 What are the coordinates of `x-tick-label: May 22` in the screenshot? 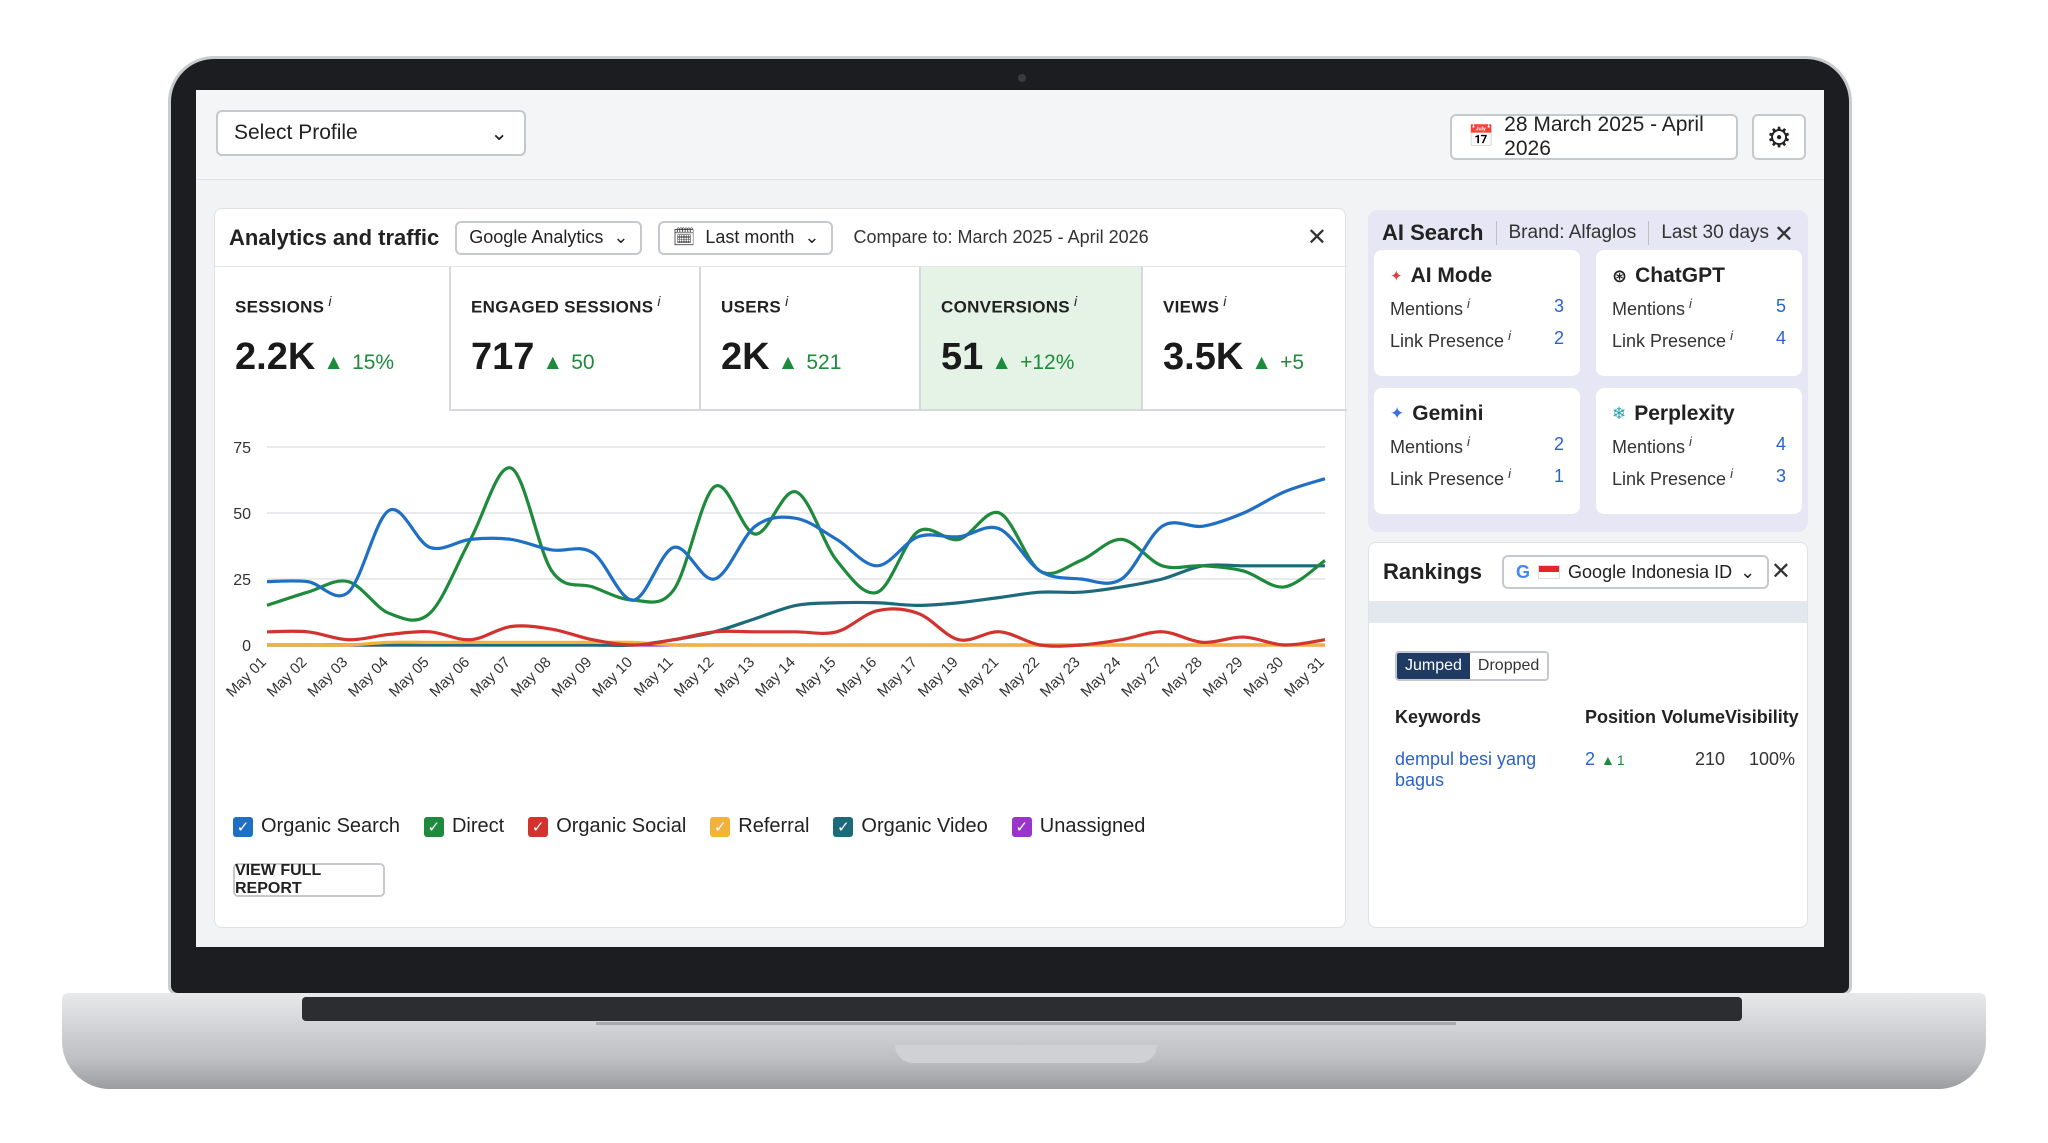 It's located at (1019, 677).